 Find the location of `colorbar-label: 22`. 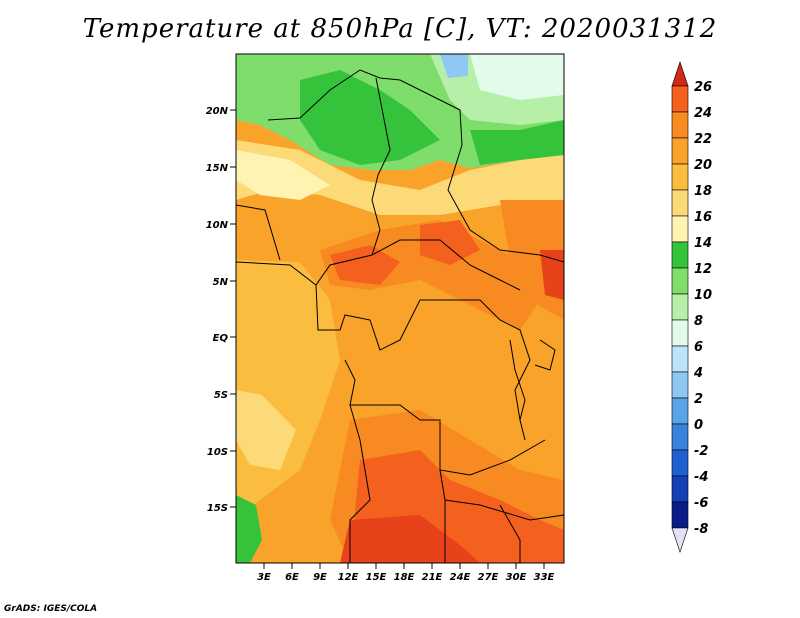

colorbar-label: 22 is located at coordinates (703, 139).